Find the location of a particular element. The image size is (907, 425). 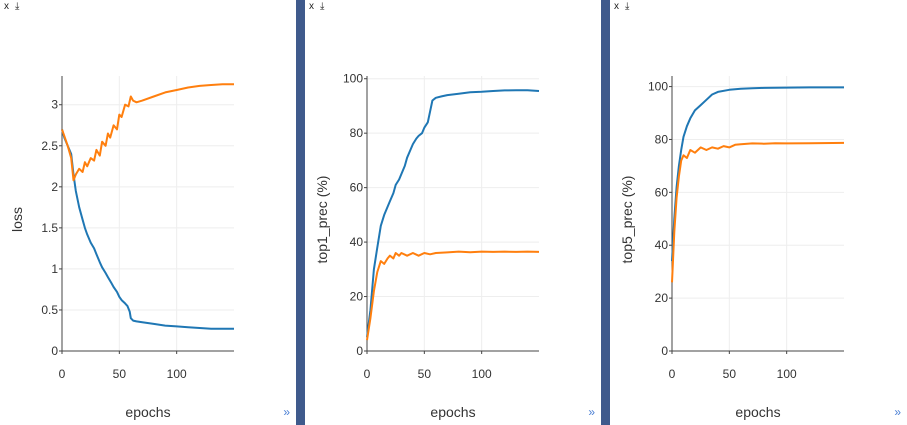

y-tick-label: 1 is located at coordinates (54, 269).